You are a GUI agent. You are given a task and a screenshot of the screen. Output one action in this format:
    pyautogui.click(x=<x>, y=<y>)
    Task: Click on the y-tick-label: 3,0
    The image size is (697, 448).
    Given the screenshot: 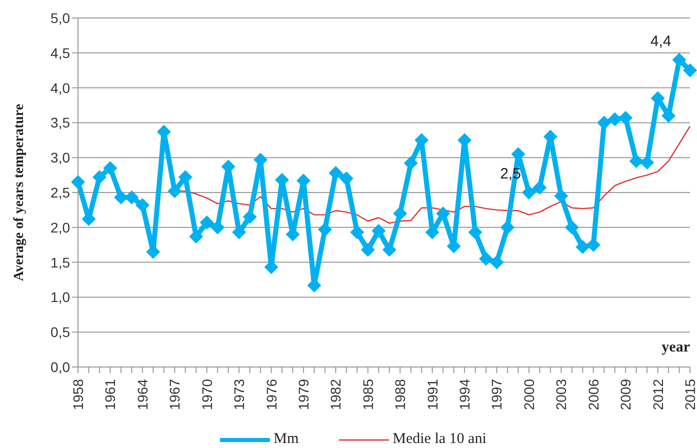 What is the action you would take?
    pyautogui.click(x=60, y=158)
    